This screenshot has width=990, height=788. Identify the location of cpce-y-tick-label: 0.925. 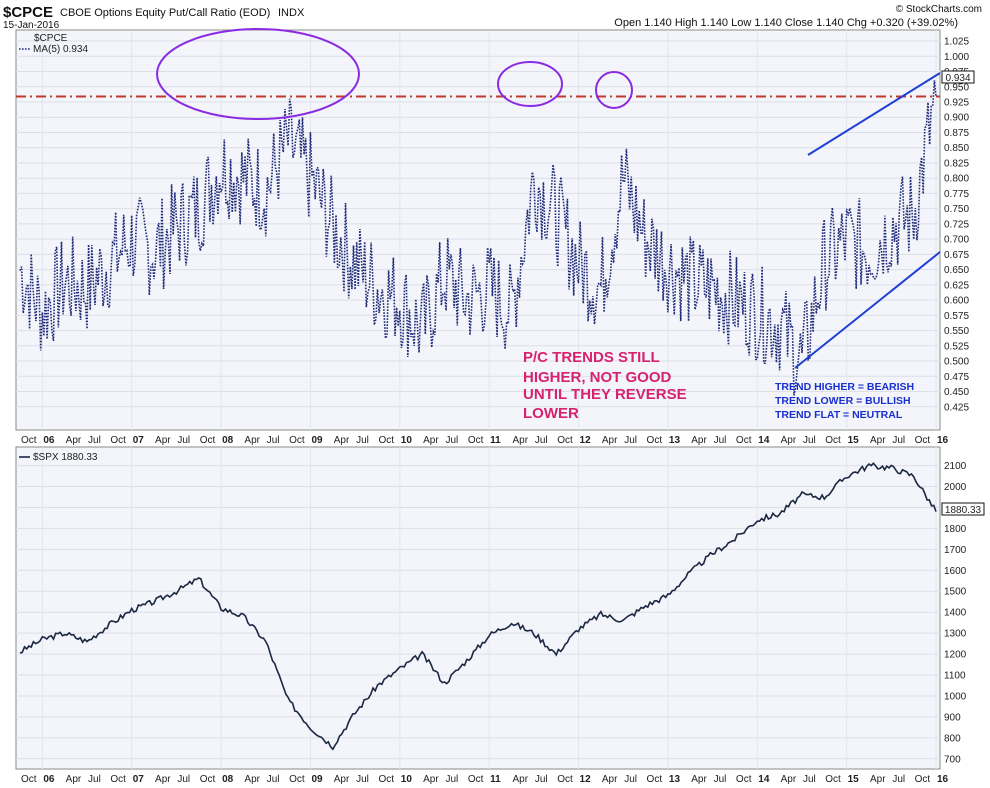
(956, 103).